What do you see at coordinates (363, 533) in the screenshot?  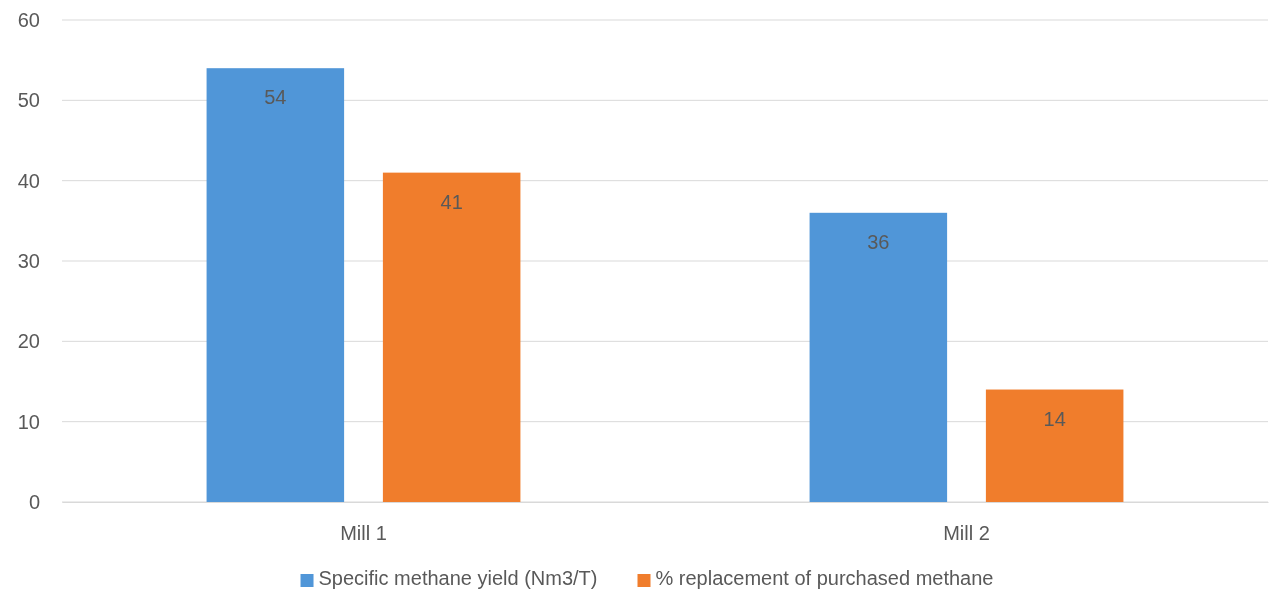 I see `x-tick-label: Mill 1` at bounding box center [363, 533].